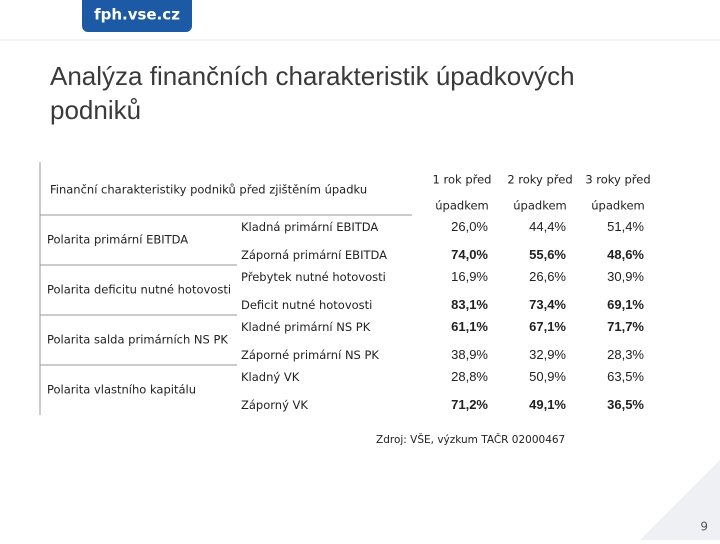 The width and height of the screenshot is (720, 544). Describe the element at coordinates (470, 439) in the screenshot. I see `source: Zdroj: VŠE, výzkum TAČR 02000467` at that location.